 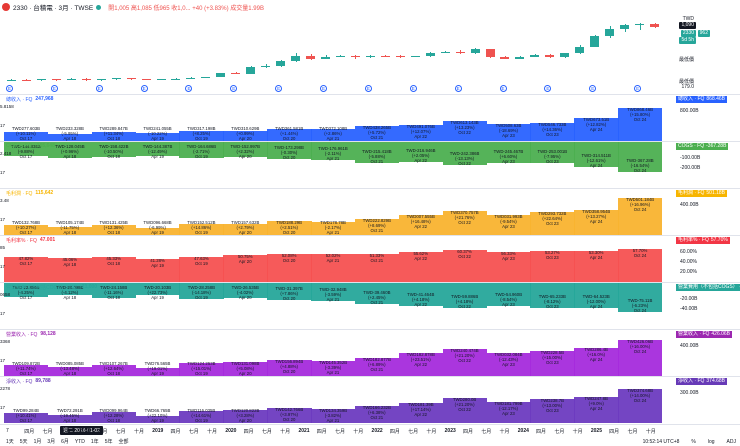 I want to click on clock: 10:52:14 UTC+8, so click(x=661, y=441).